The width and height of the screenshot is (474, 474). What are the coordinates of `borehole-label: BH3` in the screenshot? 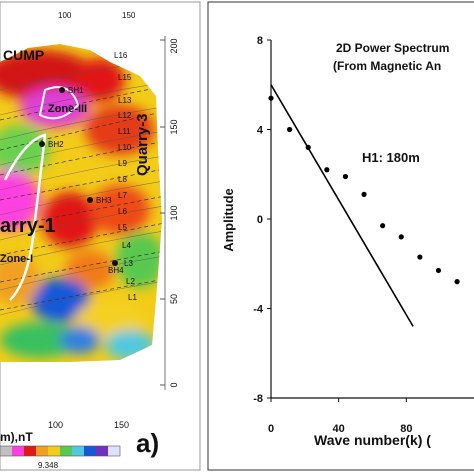 It's located at (104, 200).